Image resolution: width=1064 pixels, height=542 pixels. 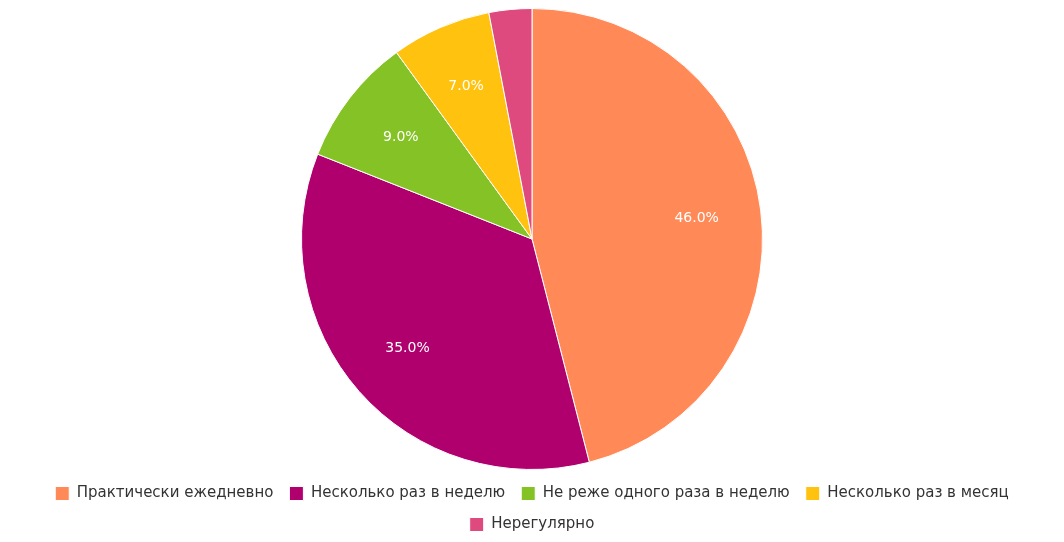 What do you see at coordinates (407, 347) in the screenshot?
I see `data-label: 35.0%` at bounding box center [407, 347].